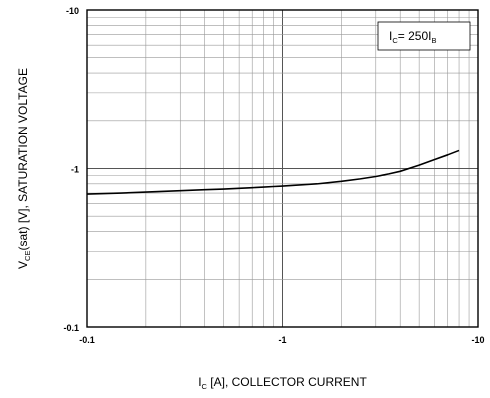  Describe the element at coordinates (87, 340) in the screenshot. I see `x-tick-label: -0.1` at that location.